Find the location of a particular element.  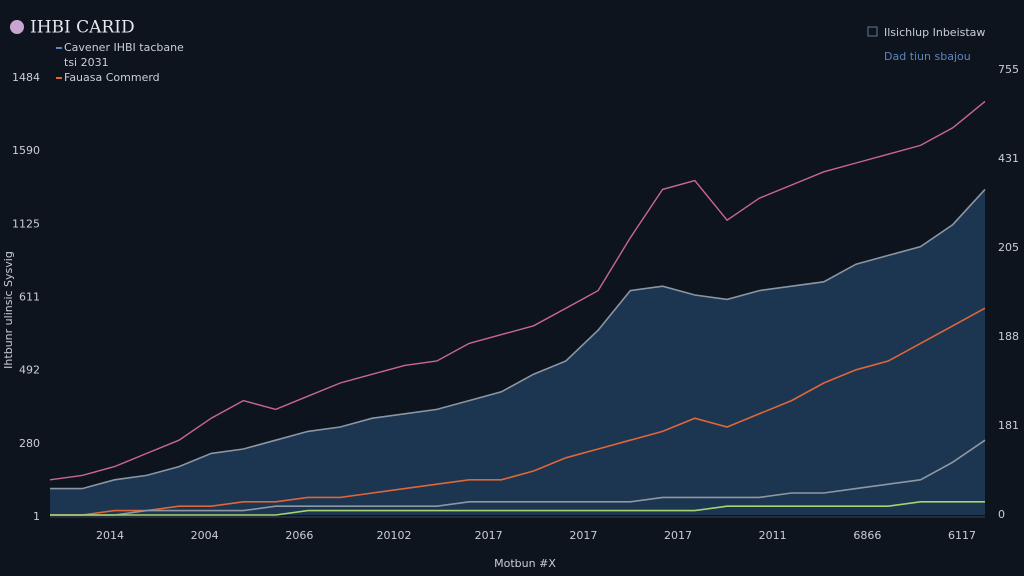

y-tick-label: 280 is located at coordinates (29, 443).